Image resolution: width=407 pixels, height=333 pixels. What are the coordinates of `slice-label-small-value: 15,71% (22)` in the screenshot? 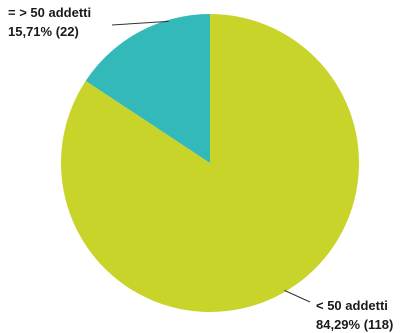 It's located at (43, 31).